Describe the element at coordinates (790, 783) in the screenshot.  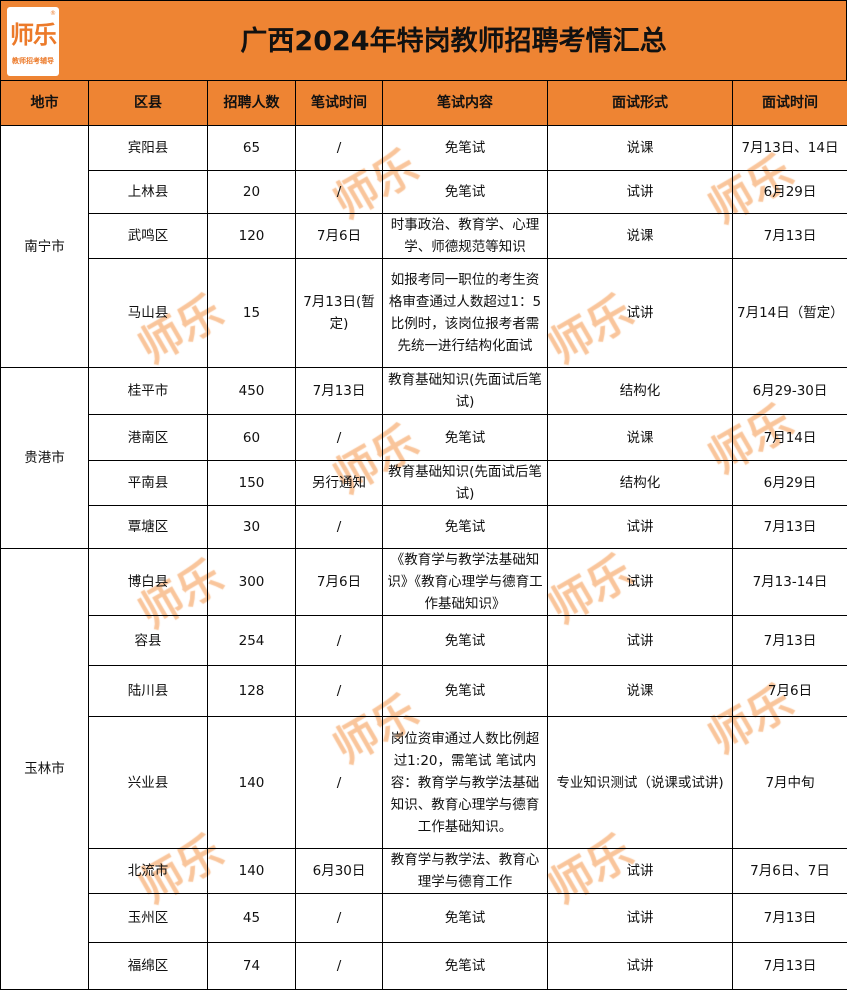
I see `interview-time-cell: 7月中旬` at that location.